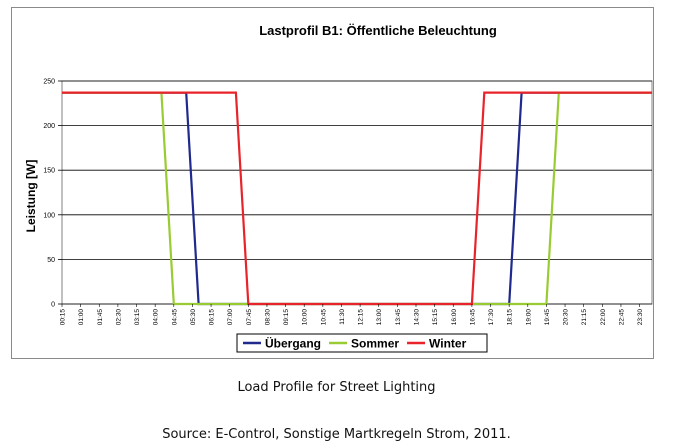 The image size is (673, 445). Describe the element at coordinates (547, 317) in the screenshot. I see `x-tick-label: 19:45` at that location.